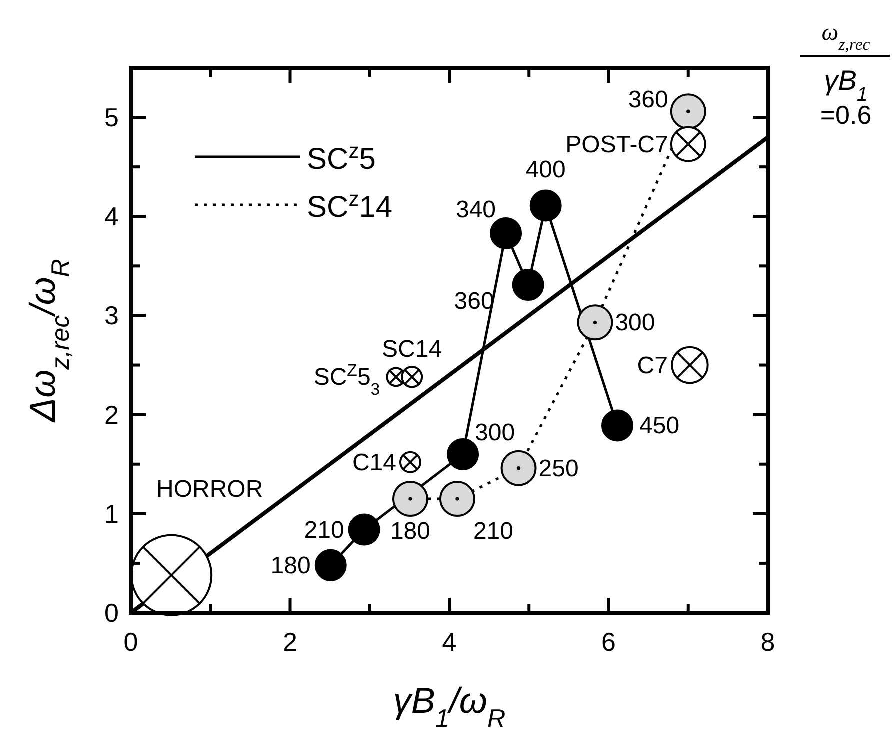  Describe the element at coordinates (131, 642) in the screenshot. I see `x-tick-label: 0` at that location.